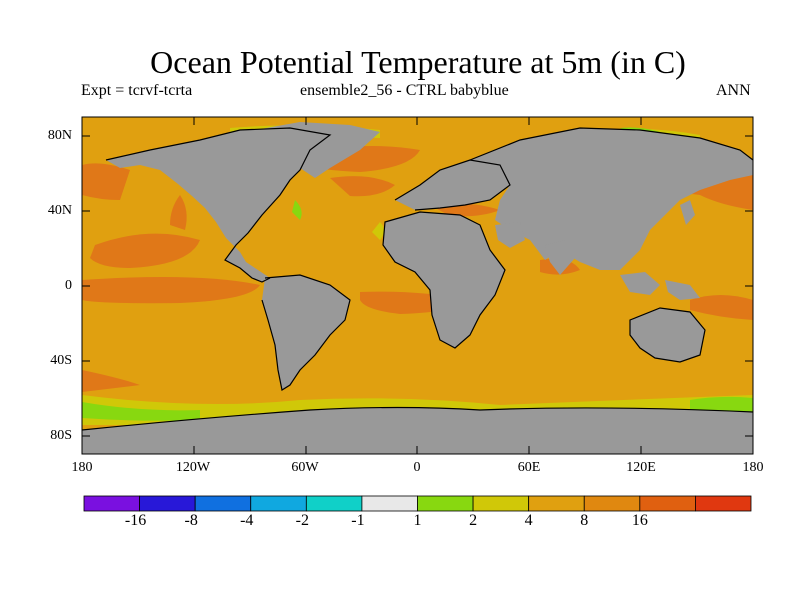  I want to click on lat-label-40n: 40N, so click(59, 210).